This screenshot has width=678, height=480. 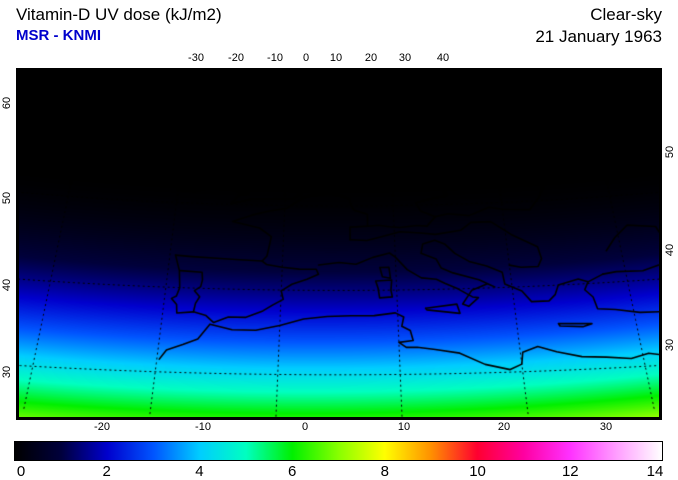 What do you see at coordinates (7, 103) in the screenshot?
I see `tick-label: 60` at bounding box center [7, 103].